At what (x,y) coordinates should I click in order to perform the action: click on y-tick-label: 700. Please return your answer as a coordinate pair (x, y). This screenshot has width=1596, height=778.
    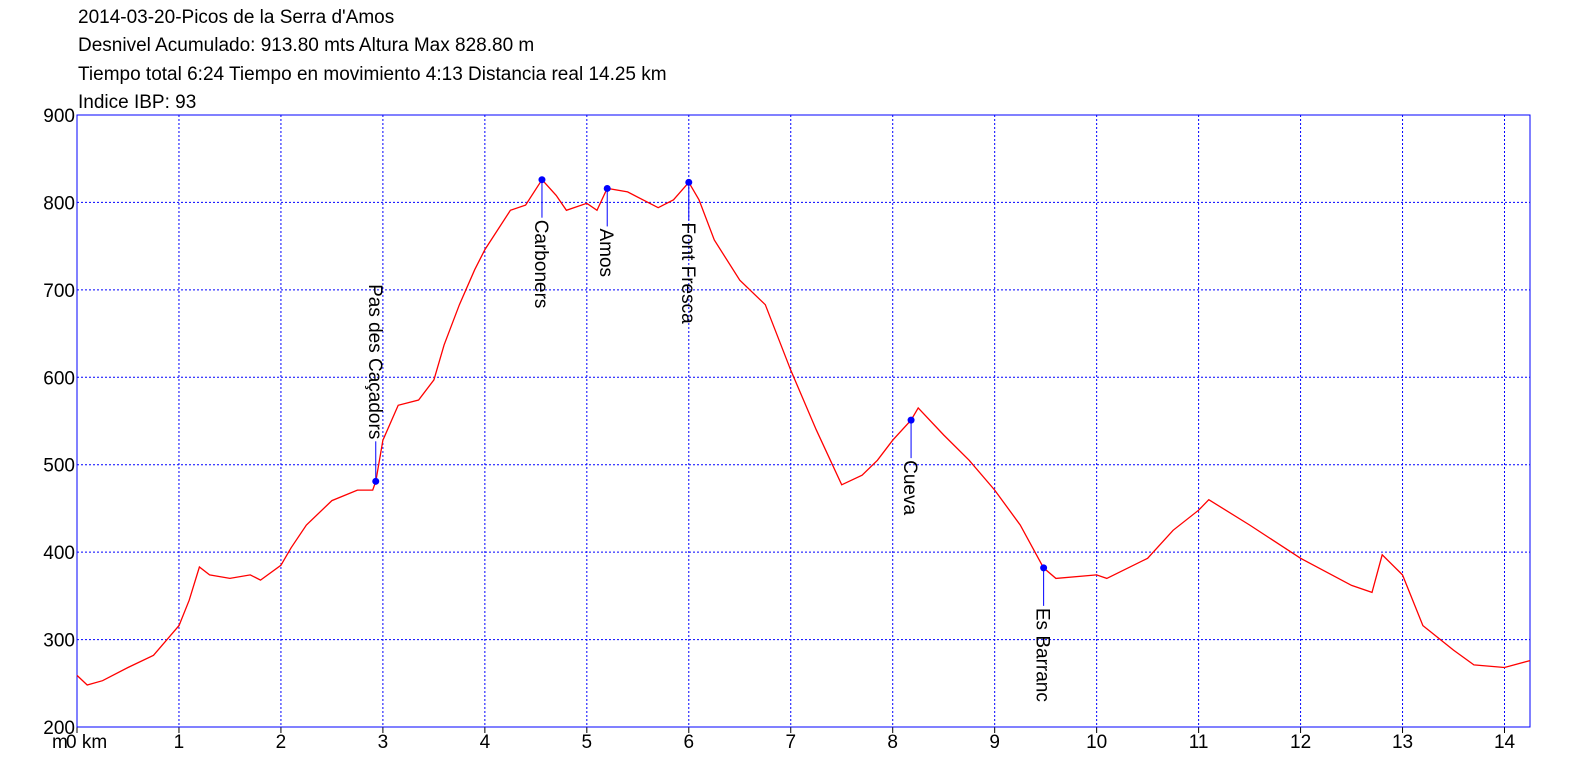
    Looking at the image, I should click on (59, 291).